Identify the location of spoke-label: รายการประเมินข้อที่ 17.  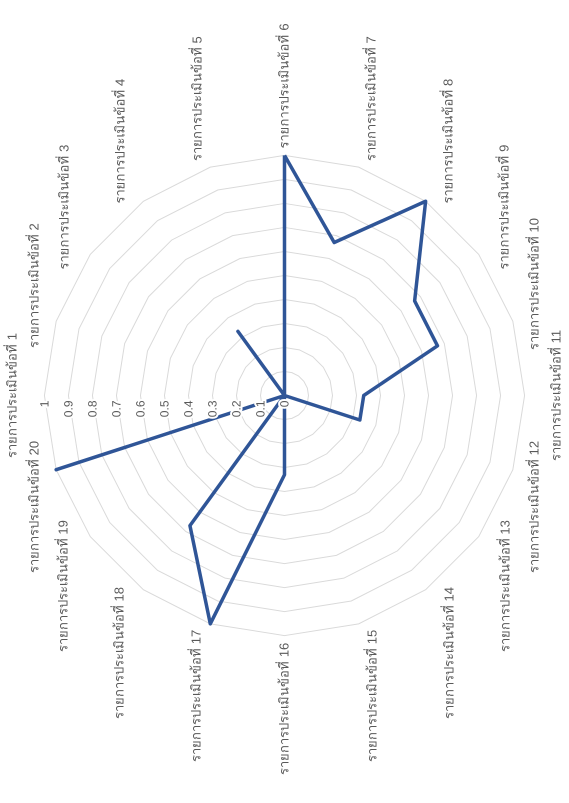
(196, 696).